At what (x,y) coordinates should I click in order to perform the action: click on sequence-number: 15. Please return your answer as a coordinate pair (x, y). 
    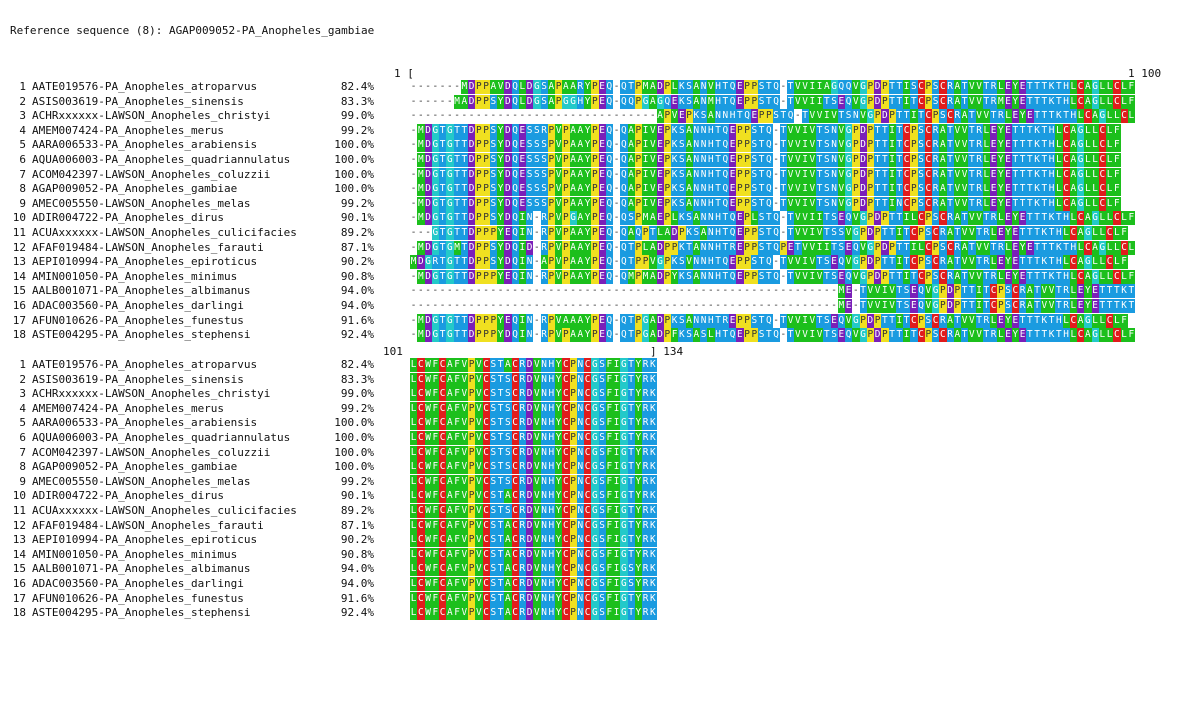
    Looking at the image, I should click on (19, 291).